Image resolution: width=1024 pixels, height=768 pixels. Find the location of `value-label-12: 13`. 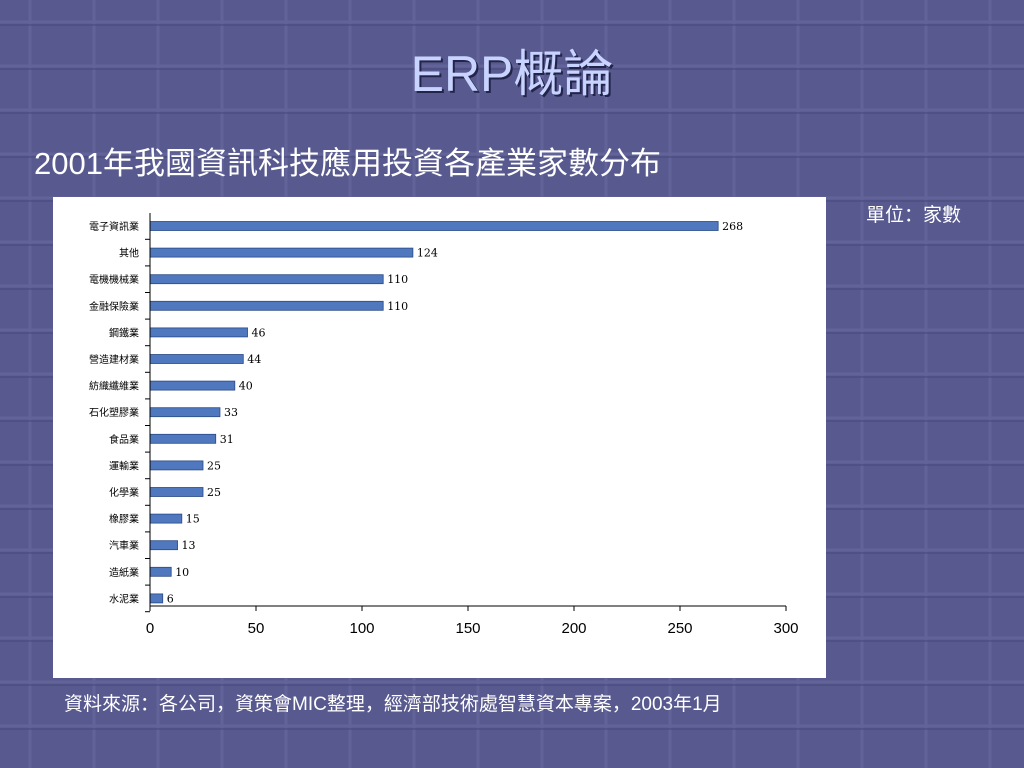

value-label-12: 13 is located at coordinates (189, 545).